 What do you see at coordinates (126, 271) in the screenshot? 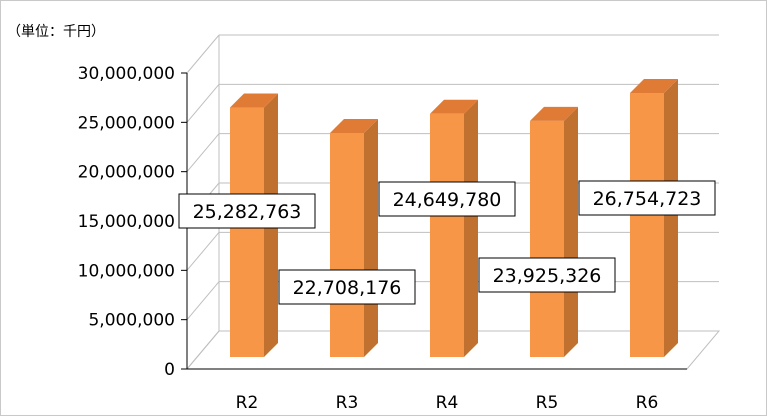
I see `y-tick-label: 10,000,000` at bounding box center [126, 271].